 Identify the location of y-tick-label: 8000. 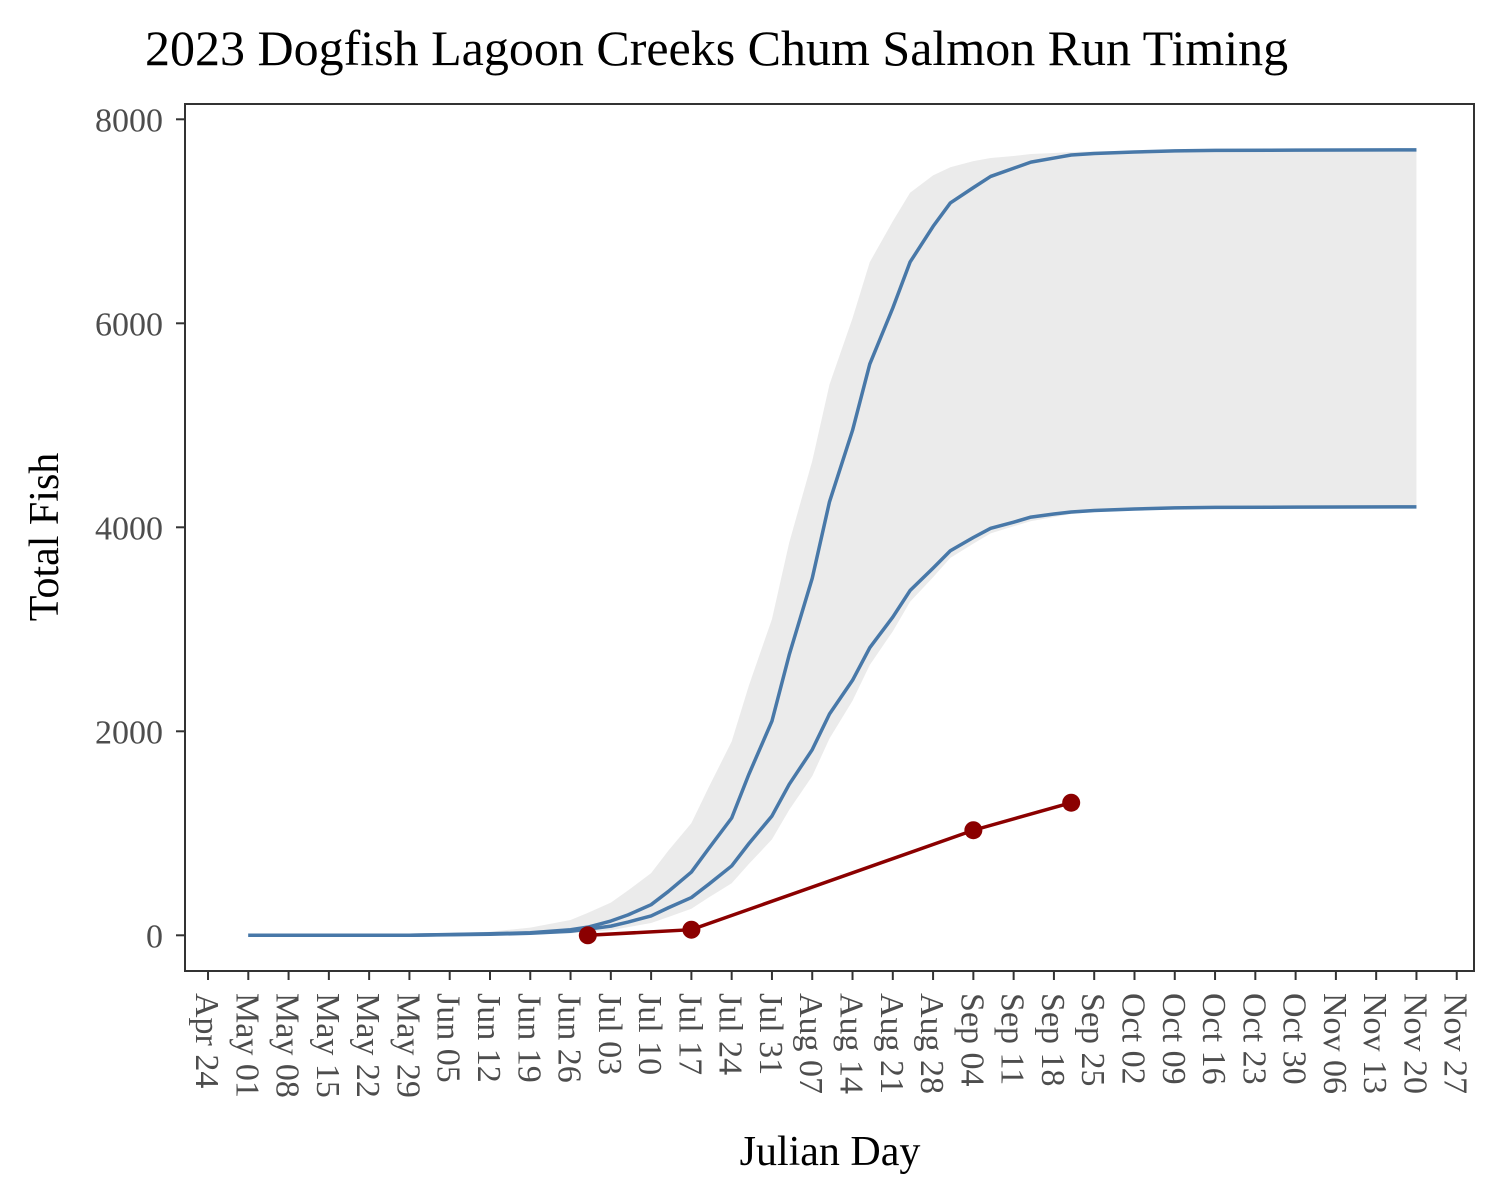
(129, 120).